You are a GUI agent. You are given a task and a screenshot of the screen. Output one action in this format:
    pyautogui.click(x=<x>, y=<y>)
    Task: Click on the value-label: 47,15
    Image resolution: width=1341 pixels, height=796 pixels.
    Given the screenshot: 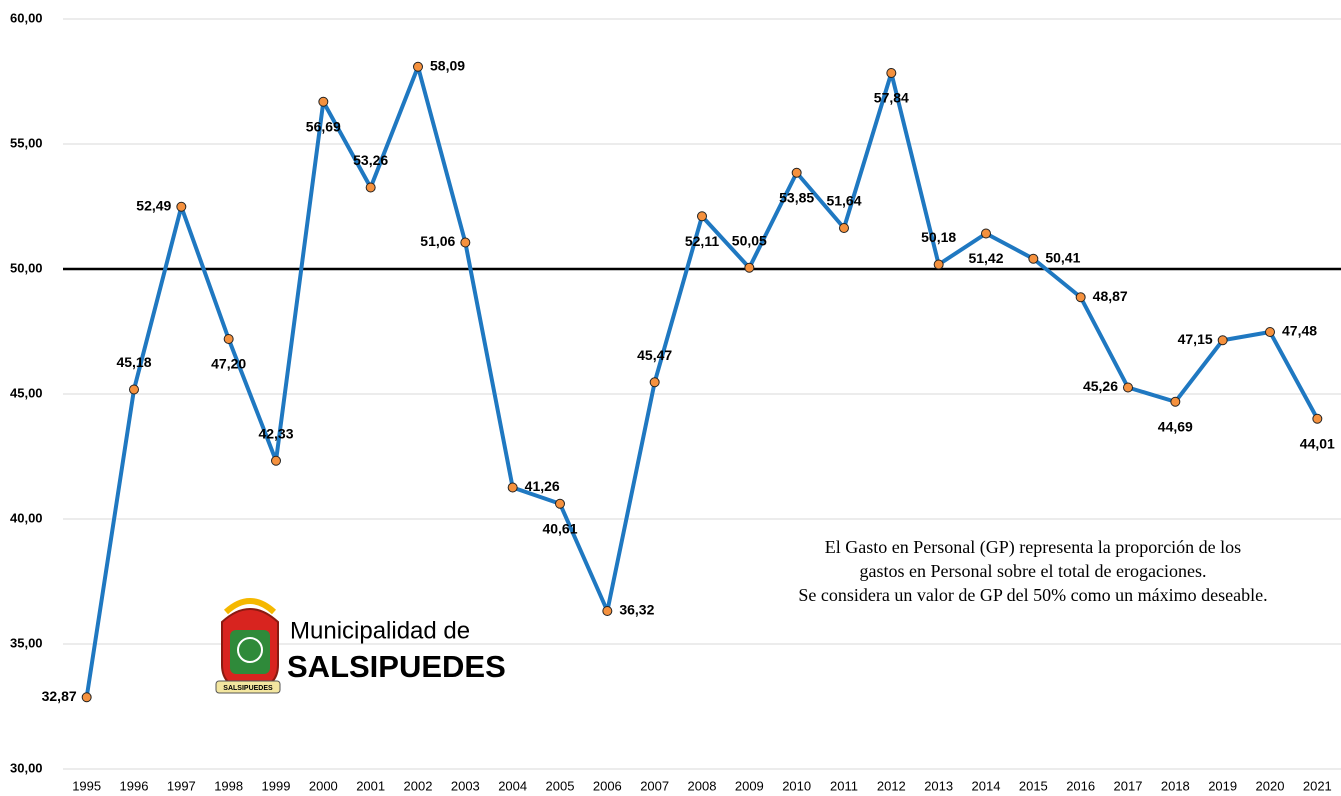 What is the action you would take?
    pyautogui.click(x=1195, y=339)
    